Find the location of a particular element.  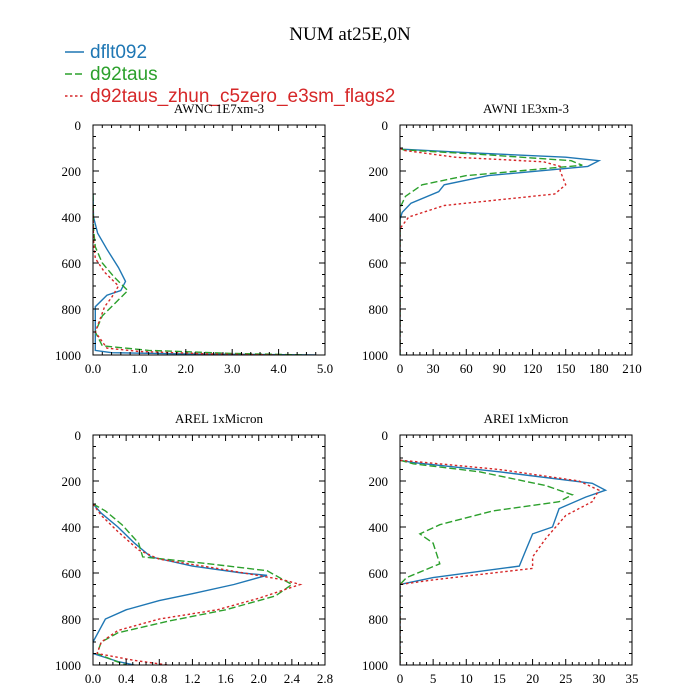

x-tick-label: 2.8 is located at coordinates (325, 678).